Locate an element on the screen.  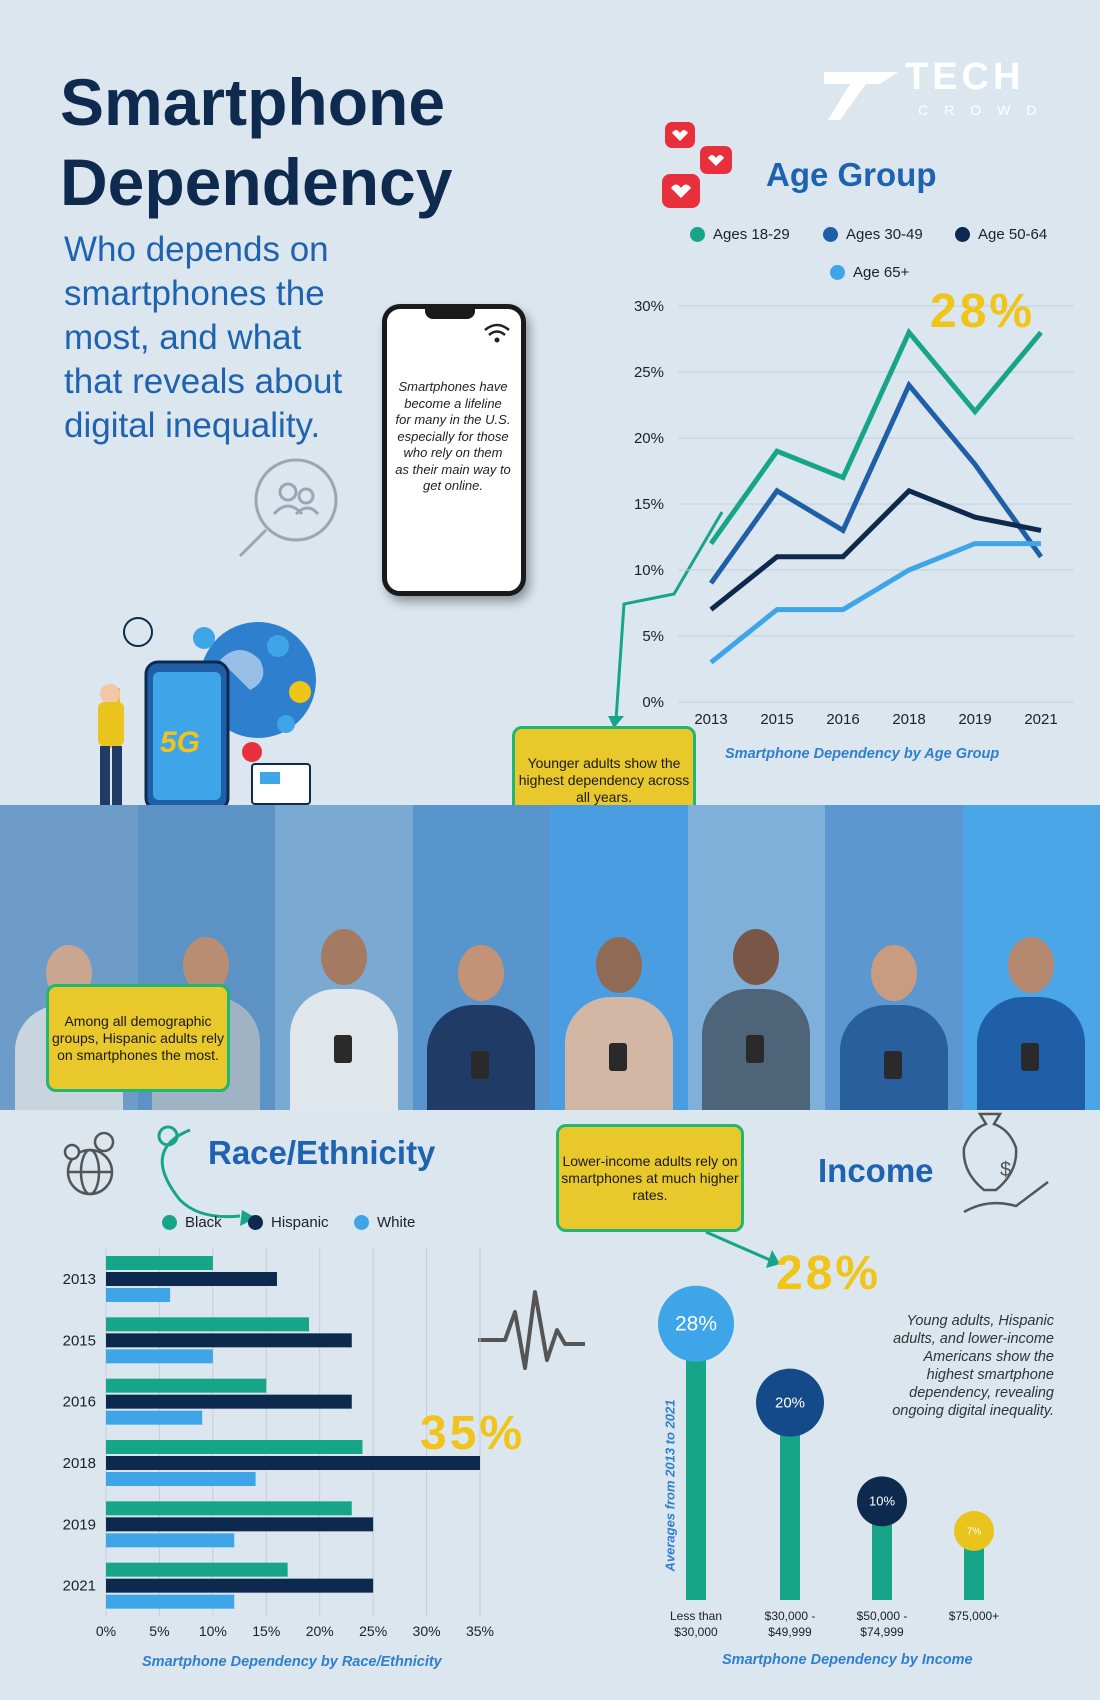
5g-illustration: 5G is located at coordinates (207, 714).